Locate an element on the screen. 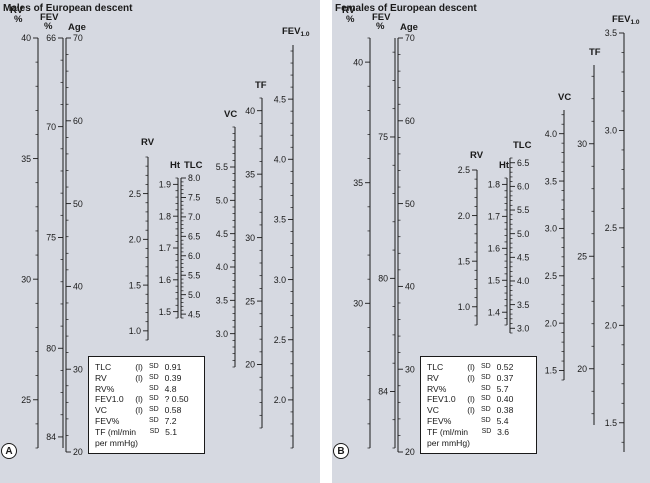  legend-name: RV is located at coordinates (433, 377).